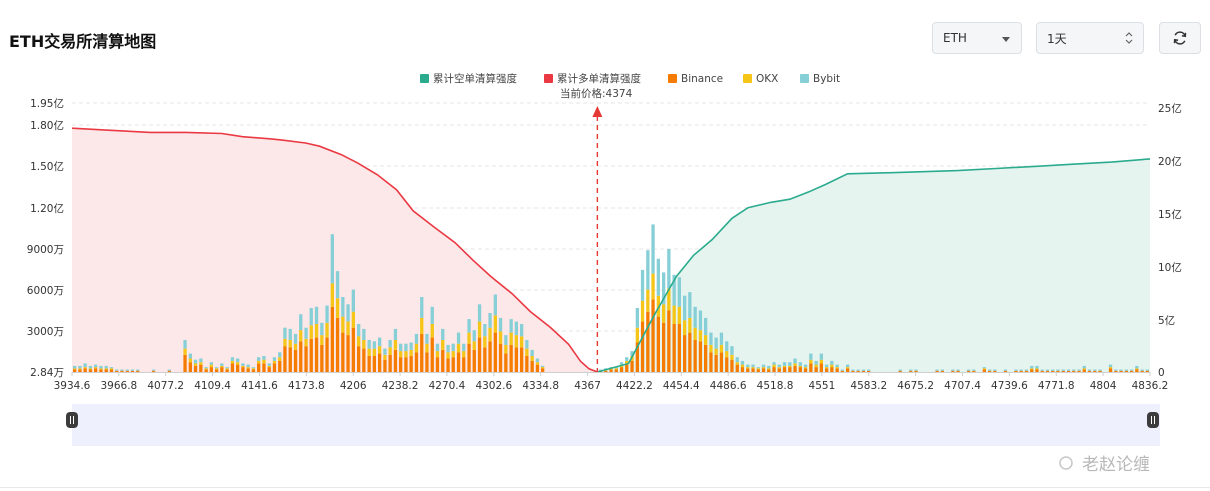 The height and width of the screenshot is (491, 1210). Describe the element at coordinates (306, 386) in the screenshot. I see `x-tick-label: 4173.8` at that location.